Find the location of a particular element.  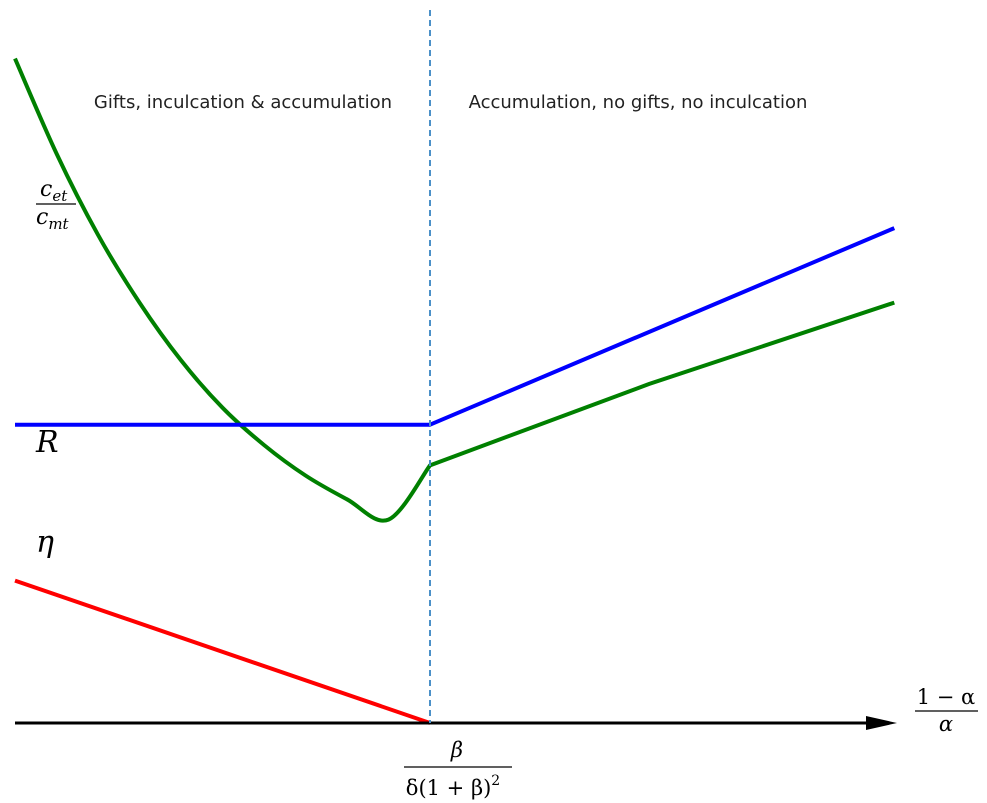

region-label-left: Gifts, inculcation & accumulation is located at coordinates (243, 102).